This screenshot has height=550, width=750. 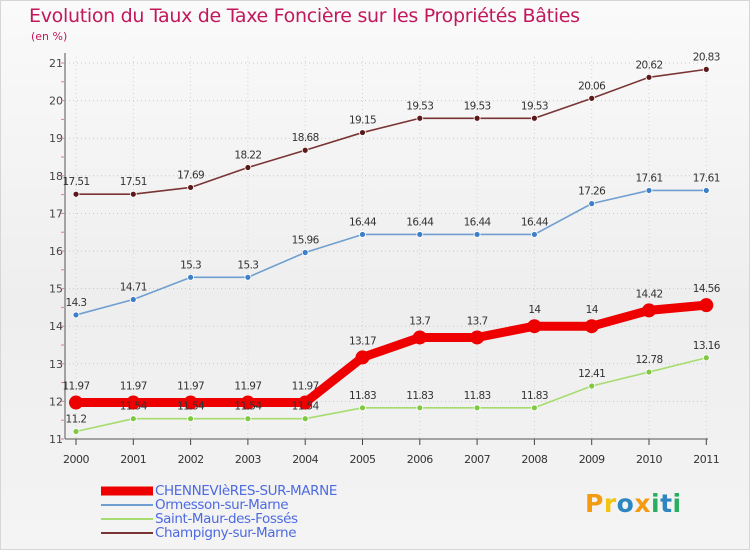 What do you see at coordinates (625, 503) in the screenshot?
I see `logo-letter: o` at bounding box center [625, 503].